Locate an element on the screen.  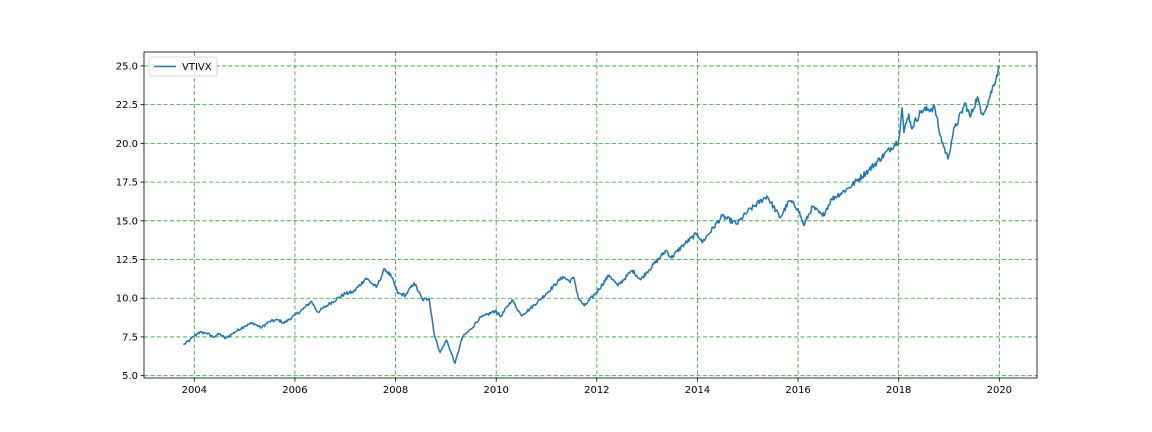
x-tick-label: 2020 is located at coordinates (999, 390).